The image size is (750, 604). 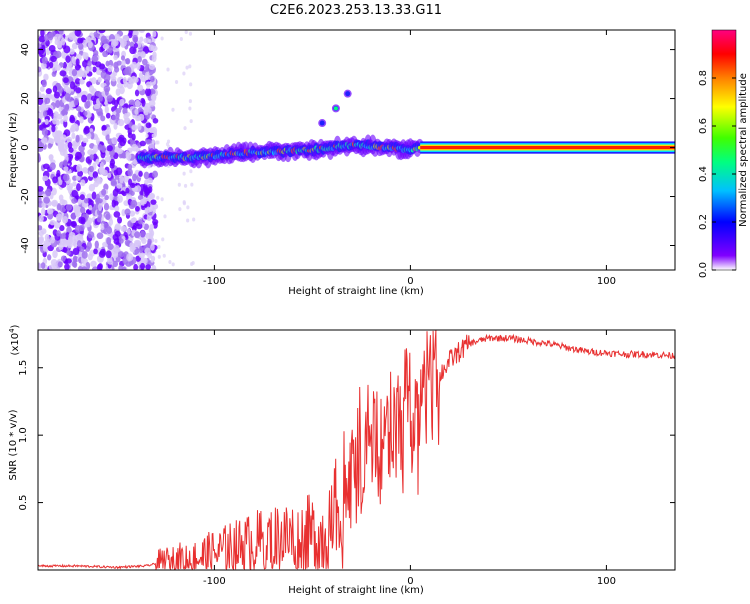 I want to click on snr-x-label: Height of straight line (km), so click(x=356, y=590).